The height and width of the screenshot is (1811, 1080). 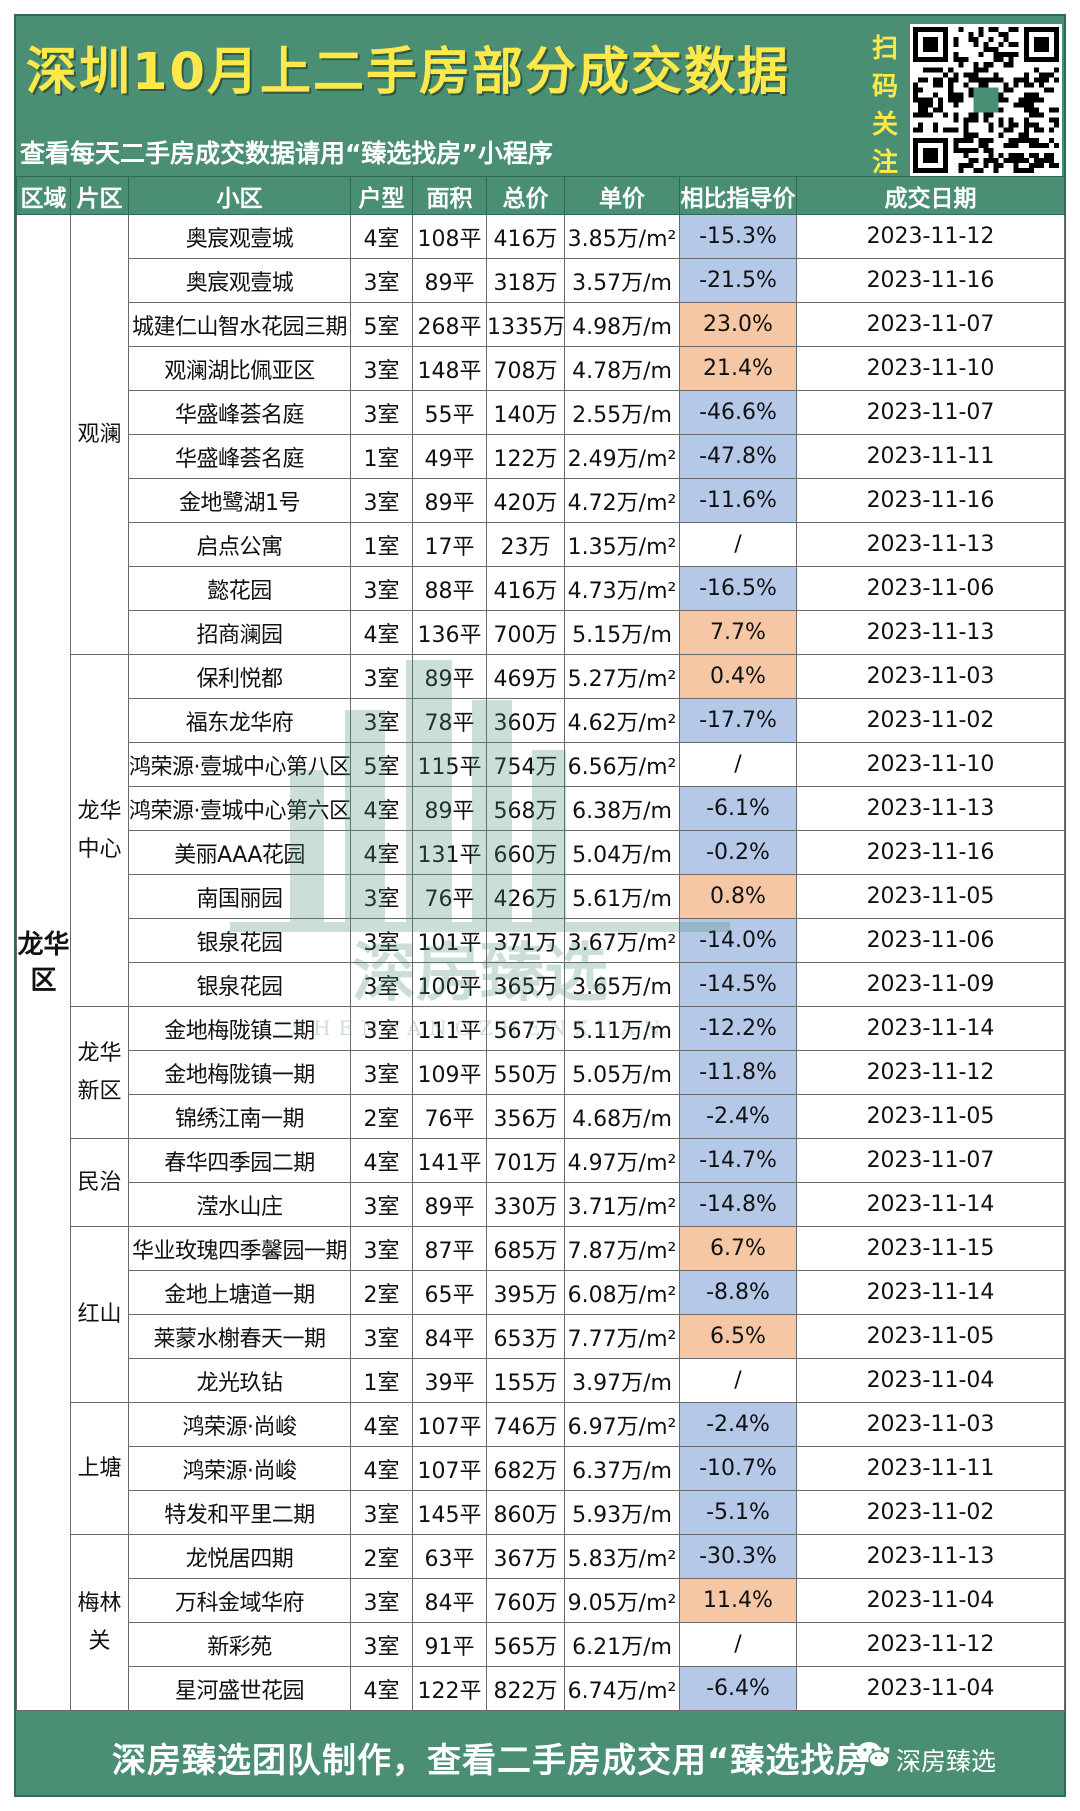 What do you see at coordinates (622, 720) in the screenshot?
I see `unit-price-cell: 4.62万/m²` at bounding box center [622, 720].